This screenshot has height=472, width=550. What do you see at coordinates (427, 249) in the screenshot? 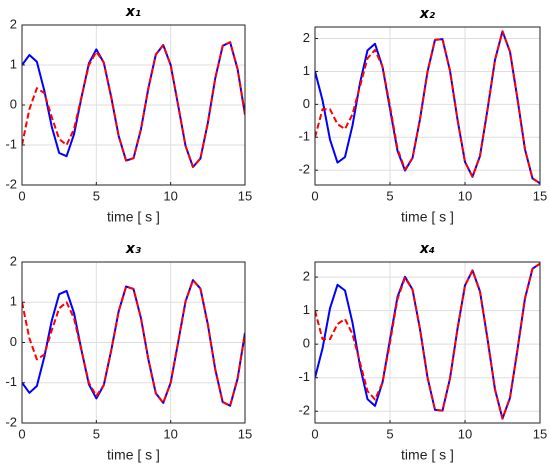
I see `chart-title: x₄` at bounding box center [427, 249].